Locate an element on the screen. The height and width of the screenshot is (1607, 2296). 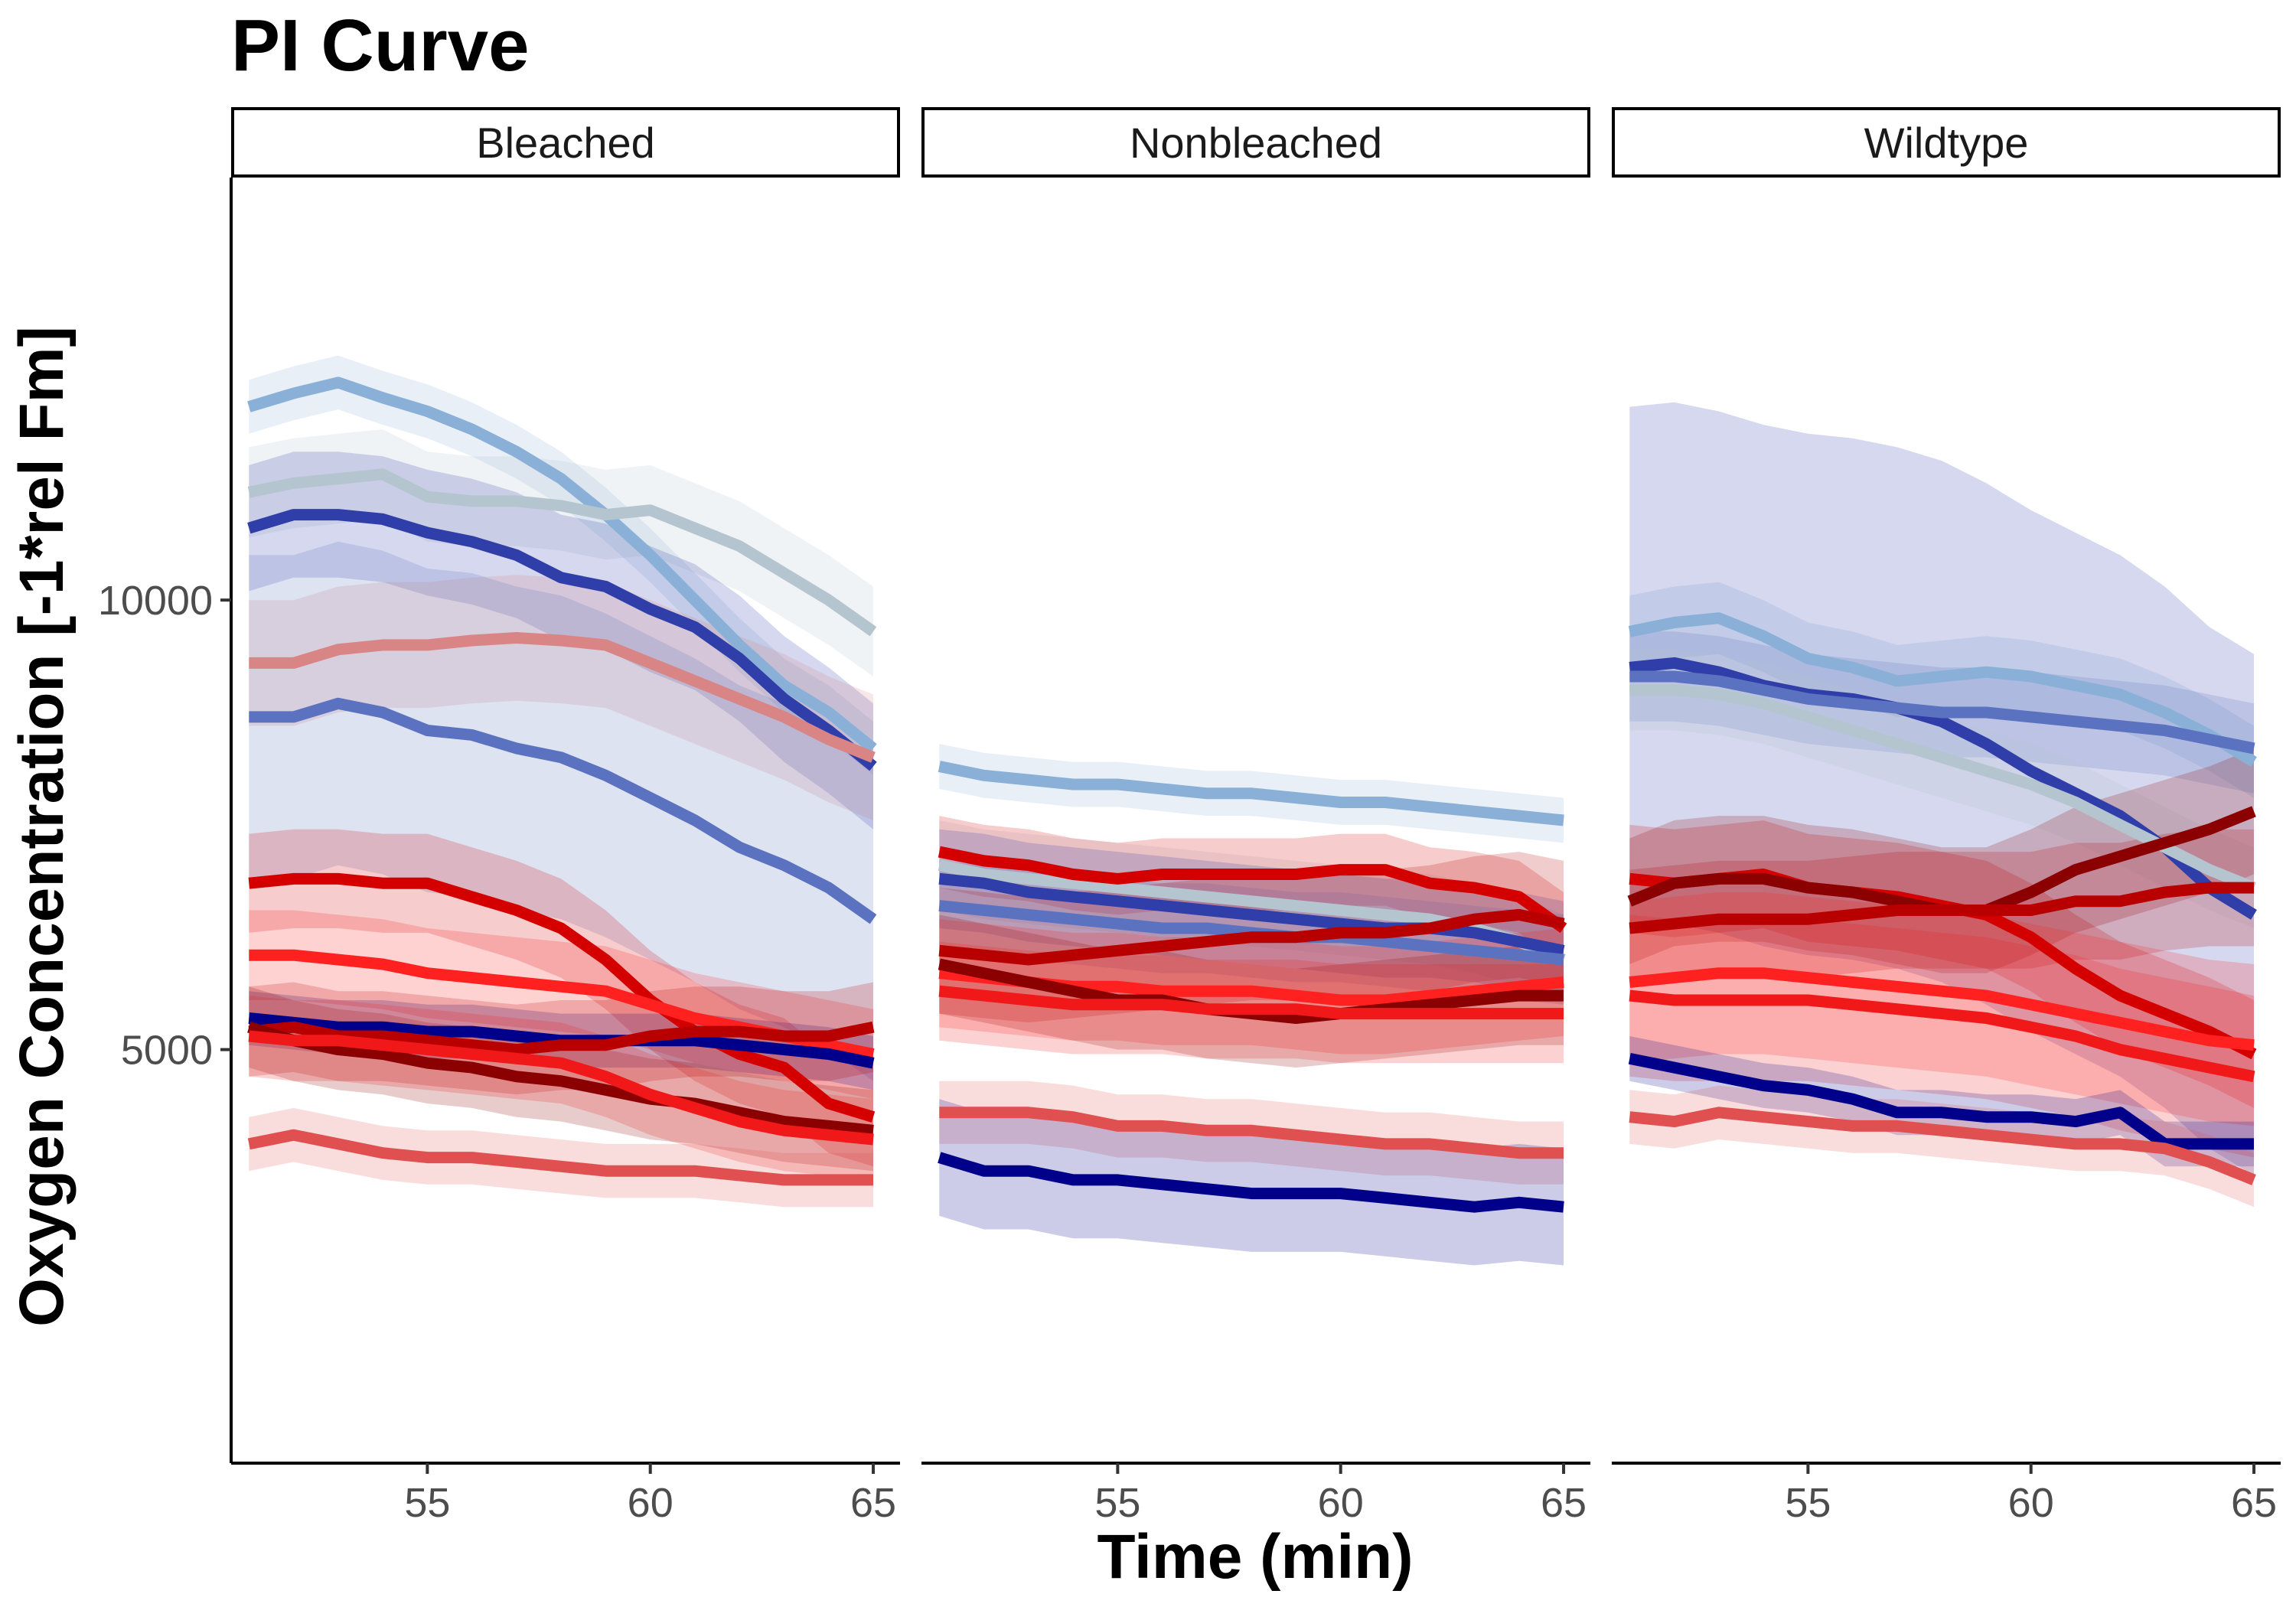
y-axis-title: Oxygen Concentration [-1*rel Fm] is located at coordinates (42, 826).